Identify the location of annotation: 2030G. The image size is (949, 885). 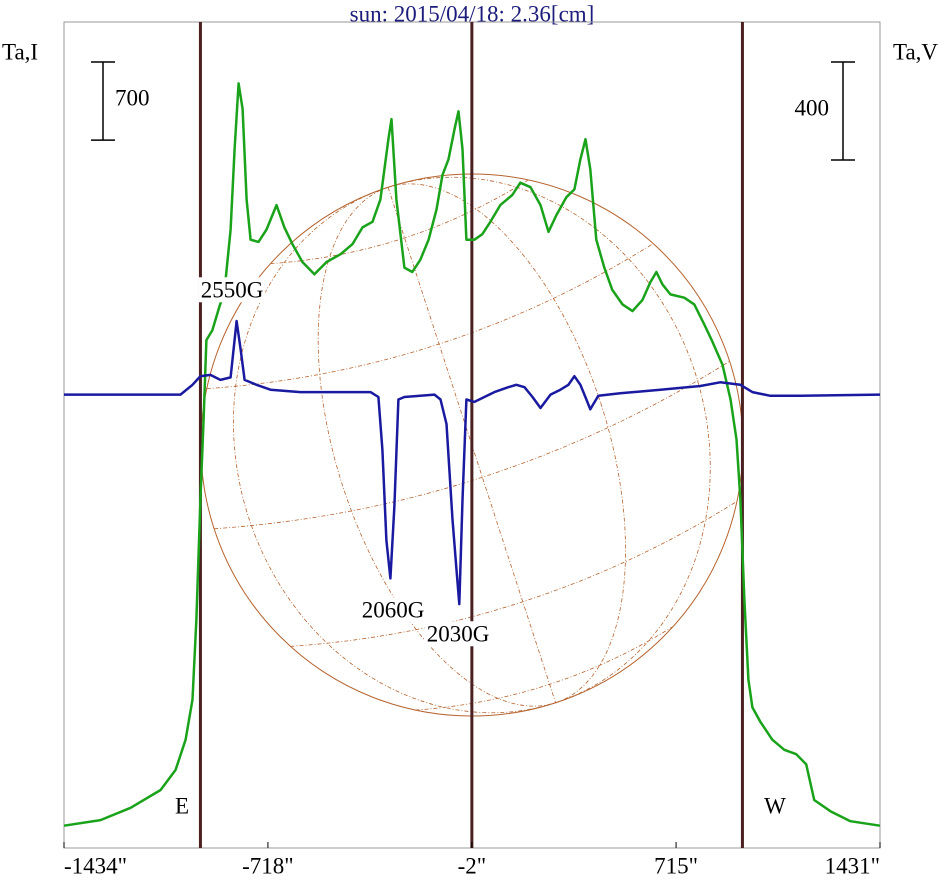
(458, 633).